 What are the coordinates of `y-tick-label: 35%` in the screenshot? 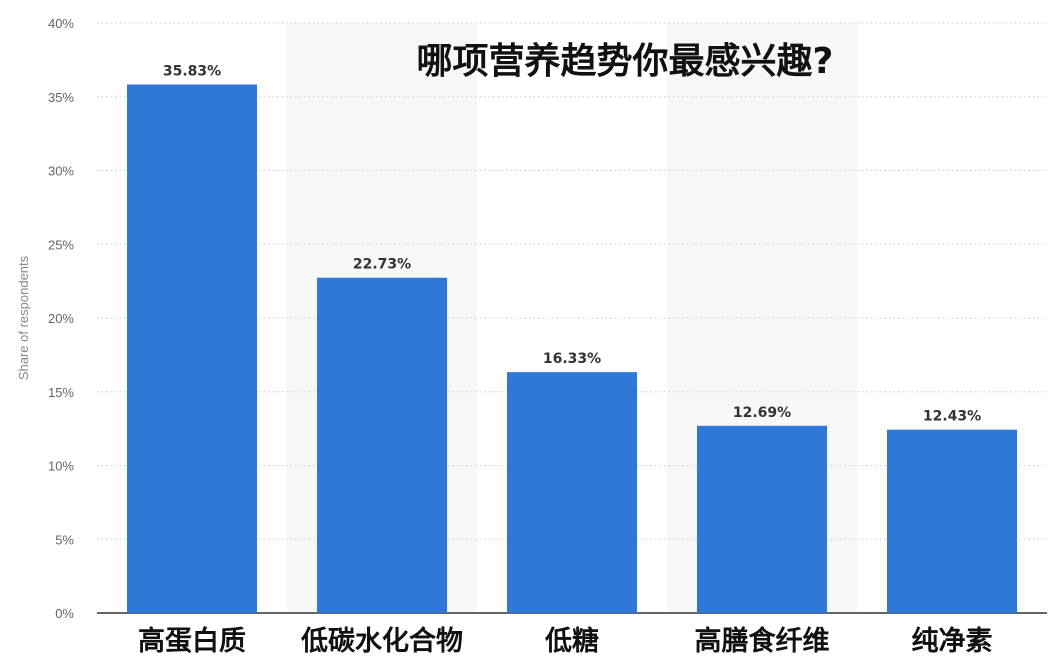 It's located at (61, 97).